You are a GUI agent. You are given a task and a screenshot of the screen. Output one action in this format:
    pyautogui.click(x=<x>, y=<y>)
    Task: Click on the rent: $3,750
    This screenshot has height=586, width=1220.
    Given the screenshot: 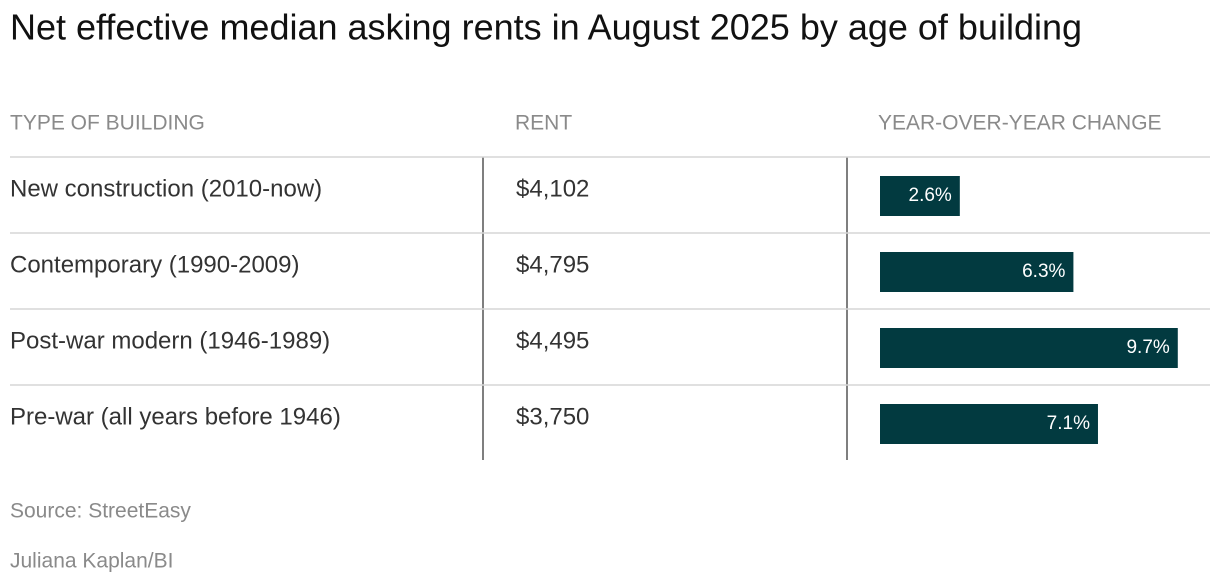 What is the action you would take?
    pyautogui.click(x=552, y=416)
    